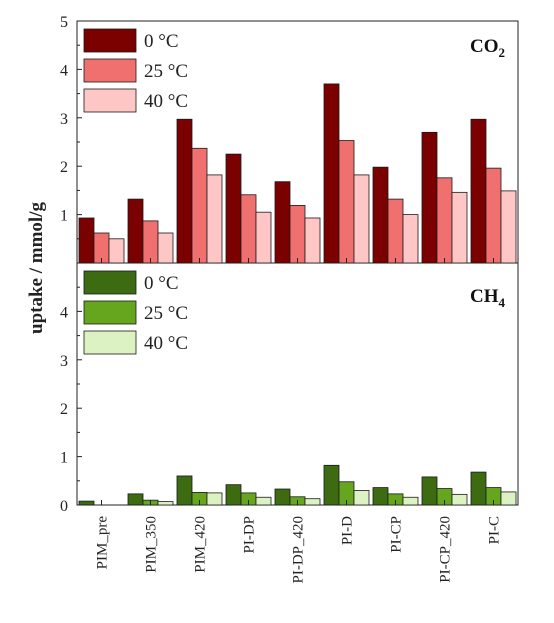 The width and height of the screenshot is (554, 623). What do you see at coordinates (161, 41) in the screenshot?
I see `co2-legend-label: 0 °C` at bounding box center [161, 41].